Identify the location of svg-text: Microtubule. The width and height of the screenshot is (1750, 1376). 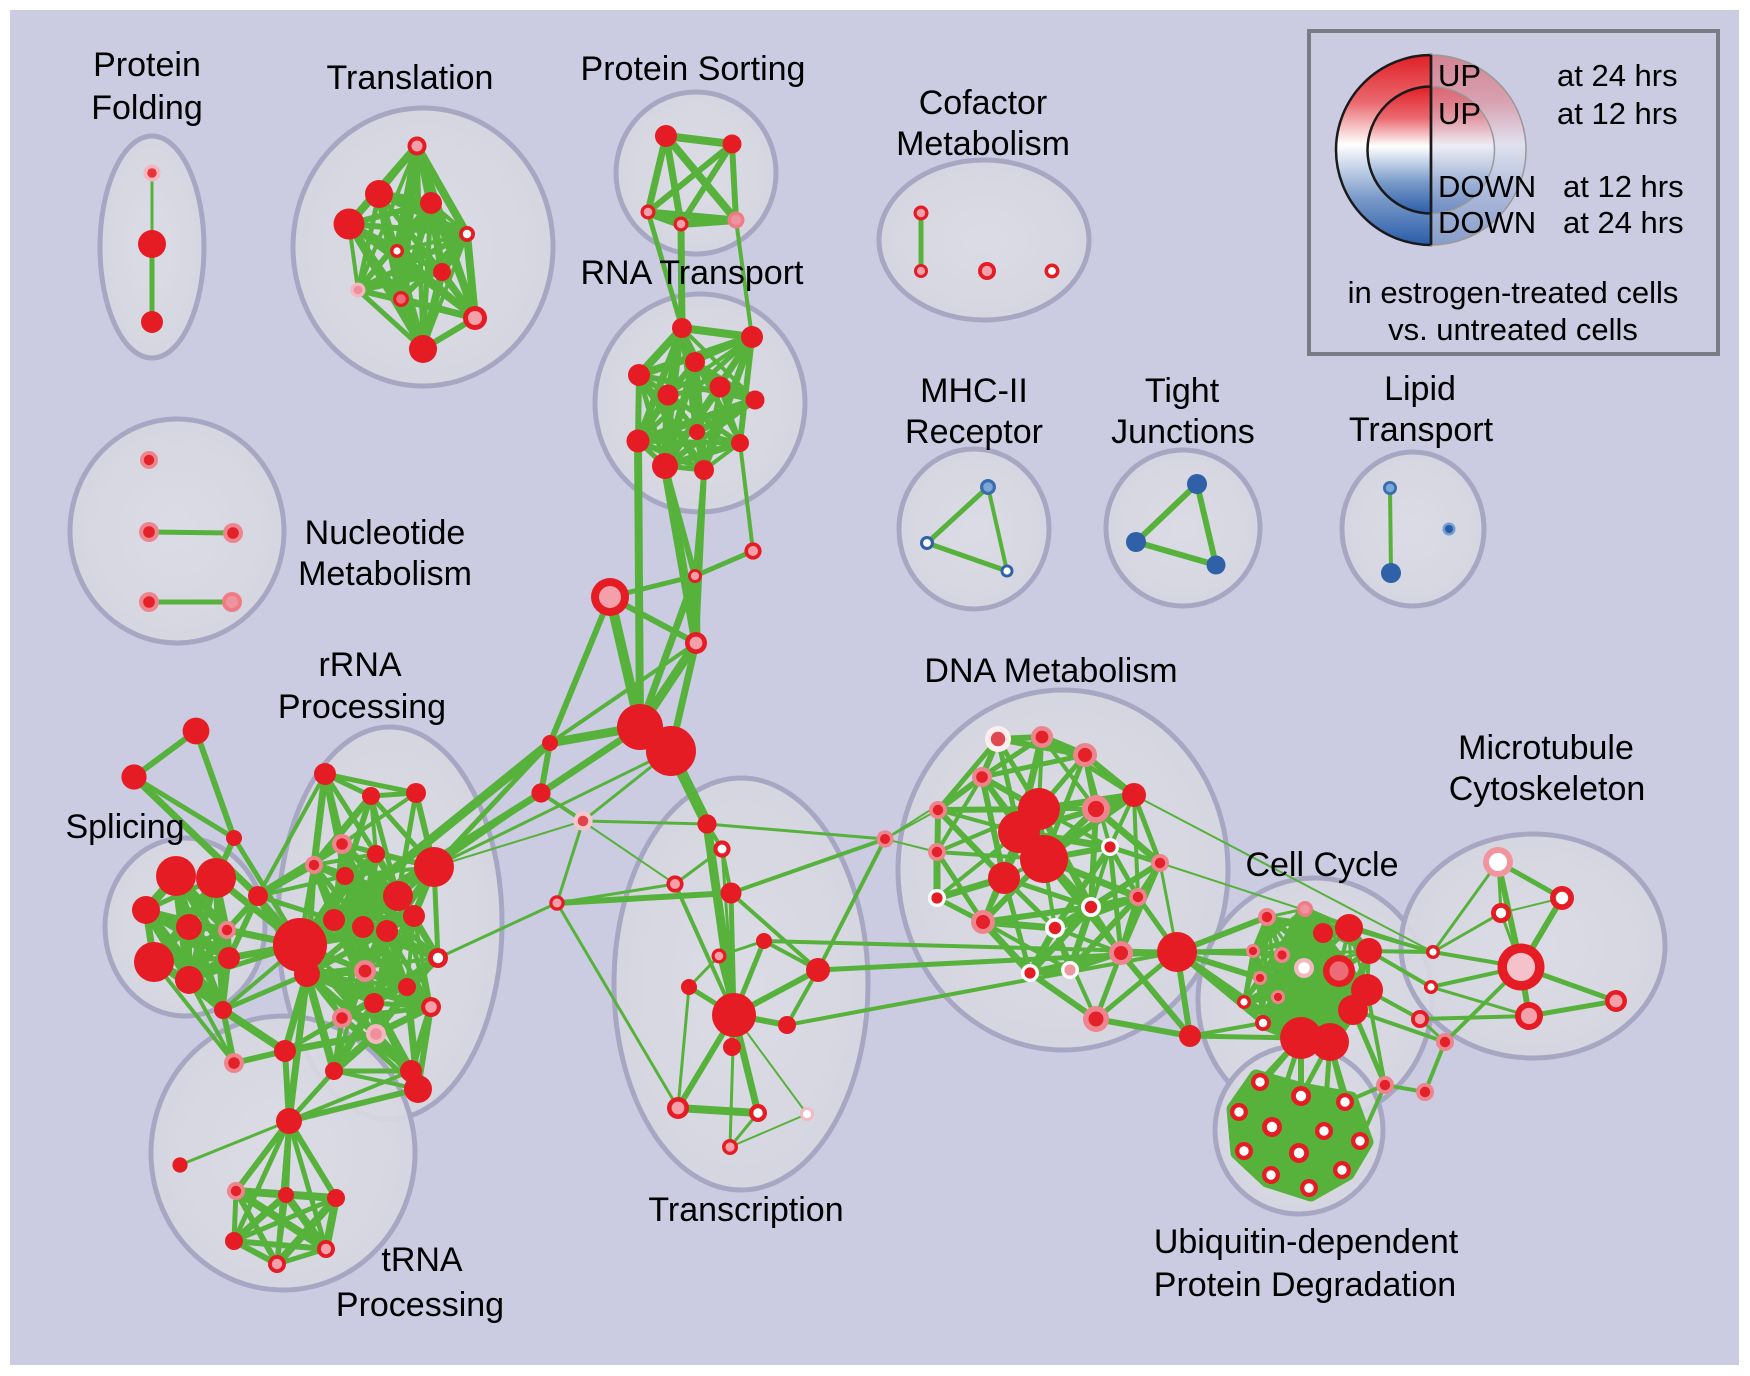
(1546, 748).